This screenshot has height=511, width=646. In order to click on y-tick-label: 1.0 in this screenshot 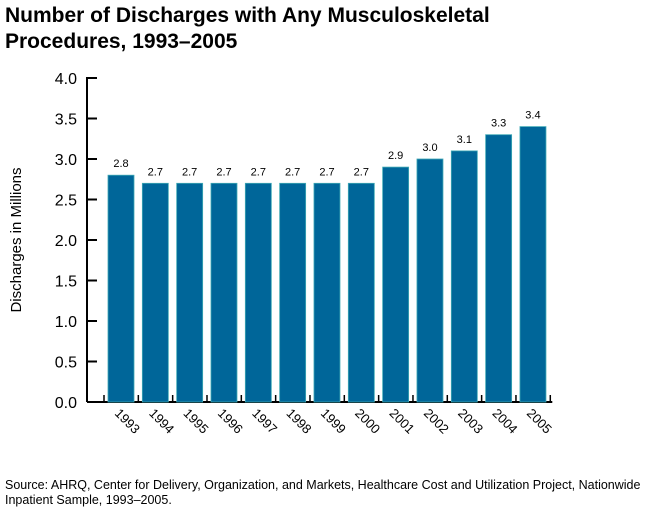, I will do `click(66, 322)`.